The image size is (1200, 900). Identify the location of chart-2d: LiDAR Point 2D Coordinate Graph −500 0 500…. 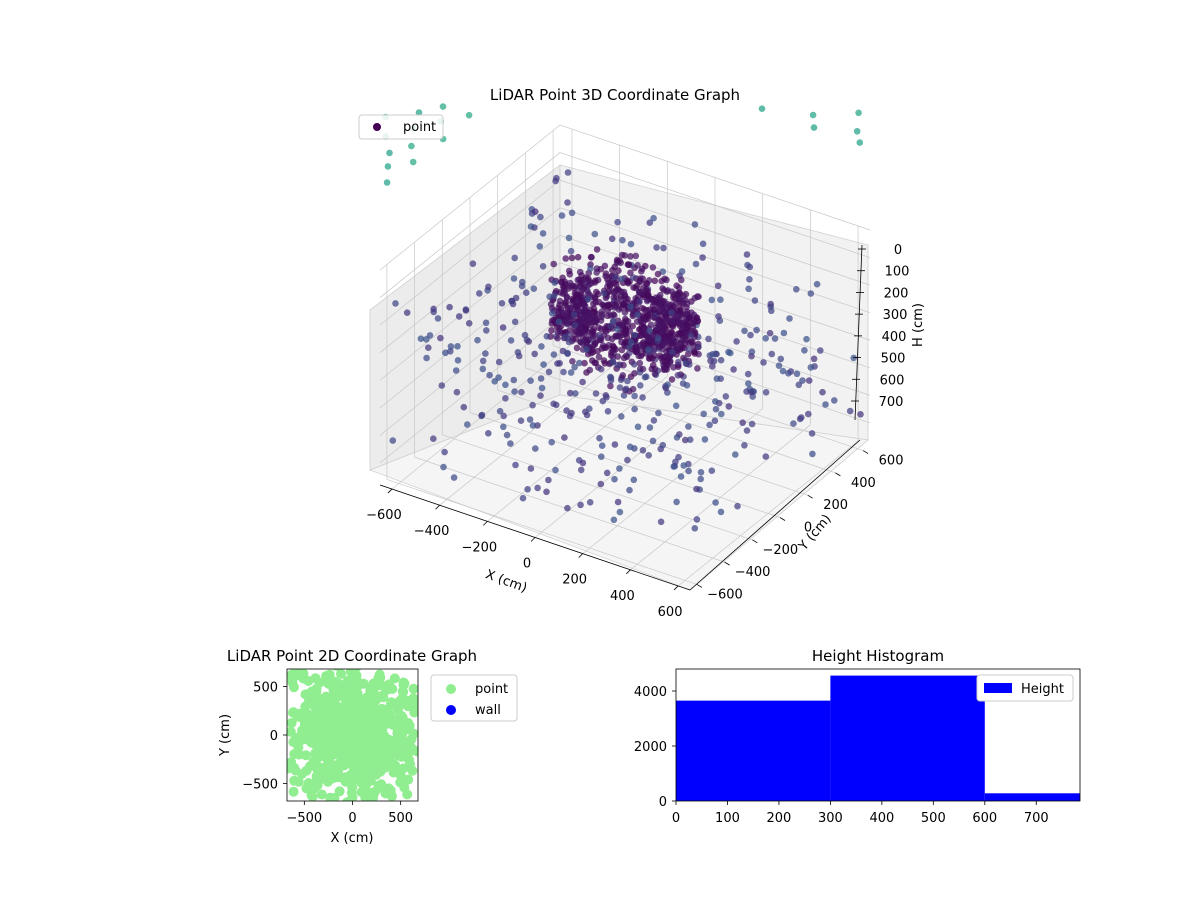
(368, 746).